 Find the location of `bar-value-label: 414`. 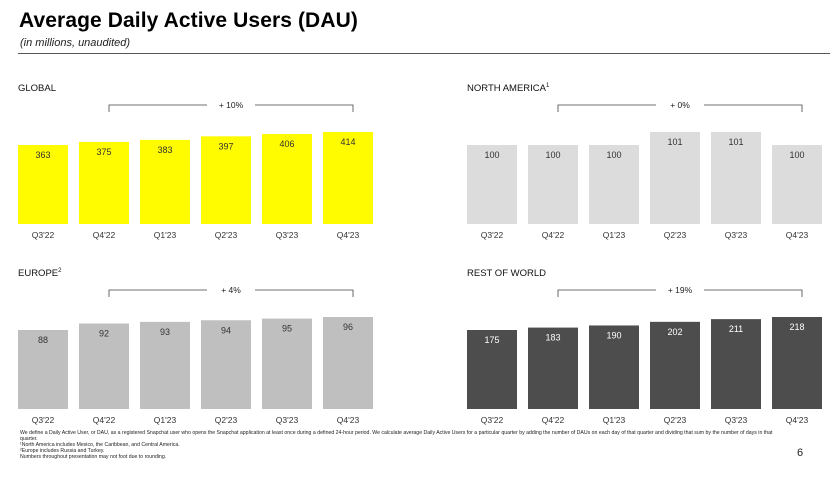

bar-value-label: 414 is located at coordinates (347, 142).